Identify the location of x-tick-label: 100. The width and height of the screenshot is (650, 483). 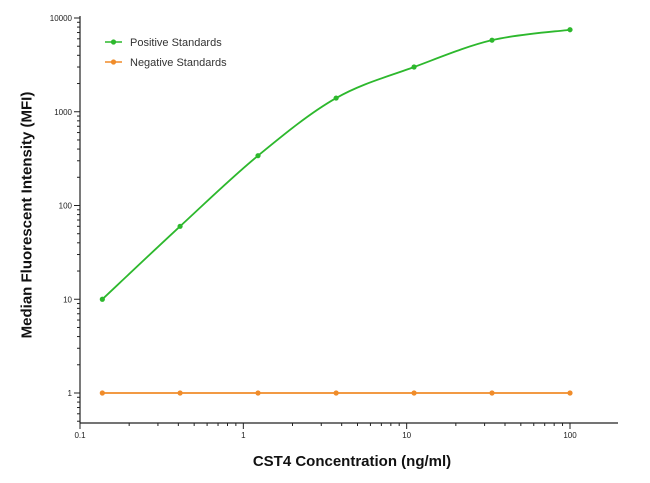
(570, 435).